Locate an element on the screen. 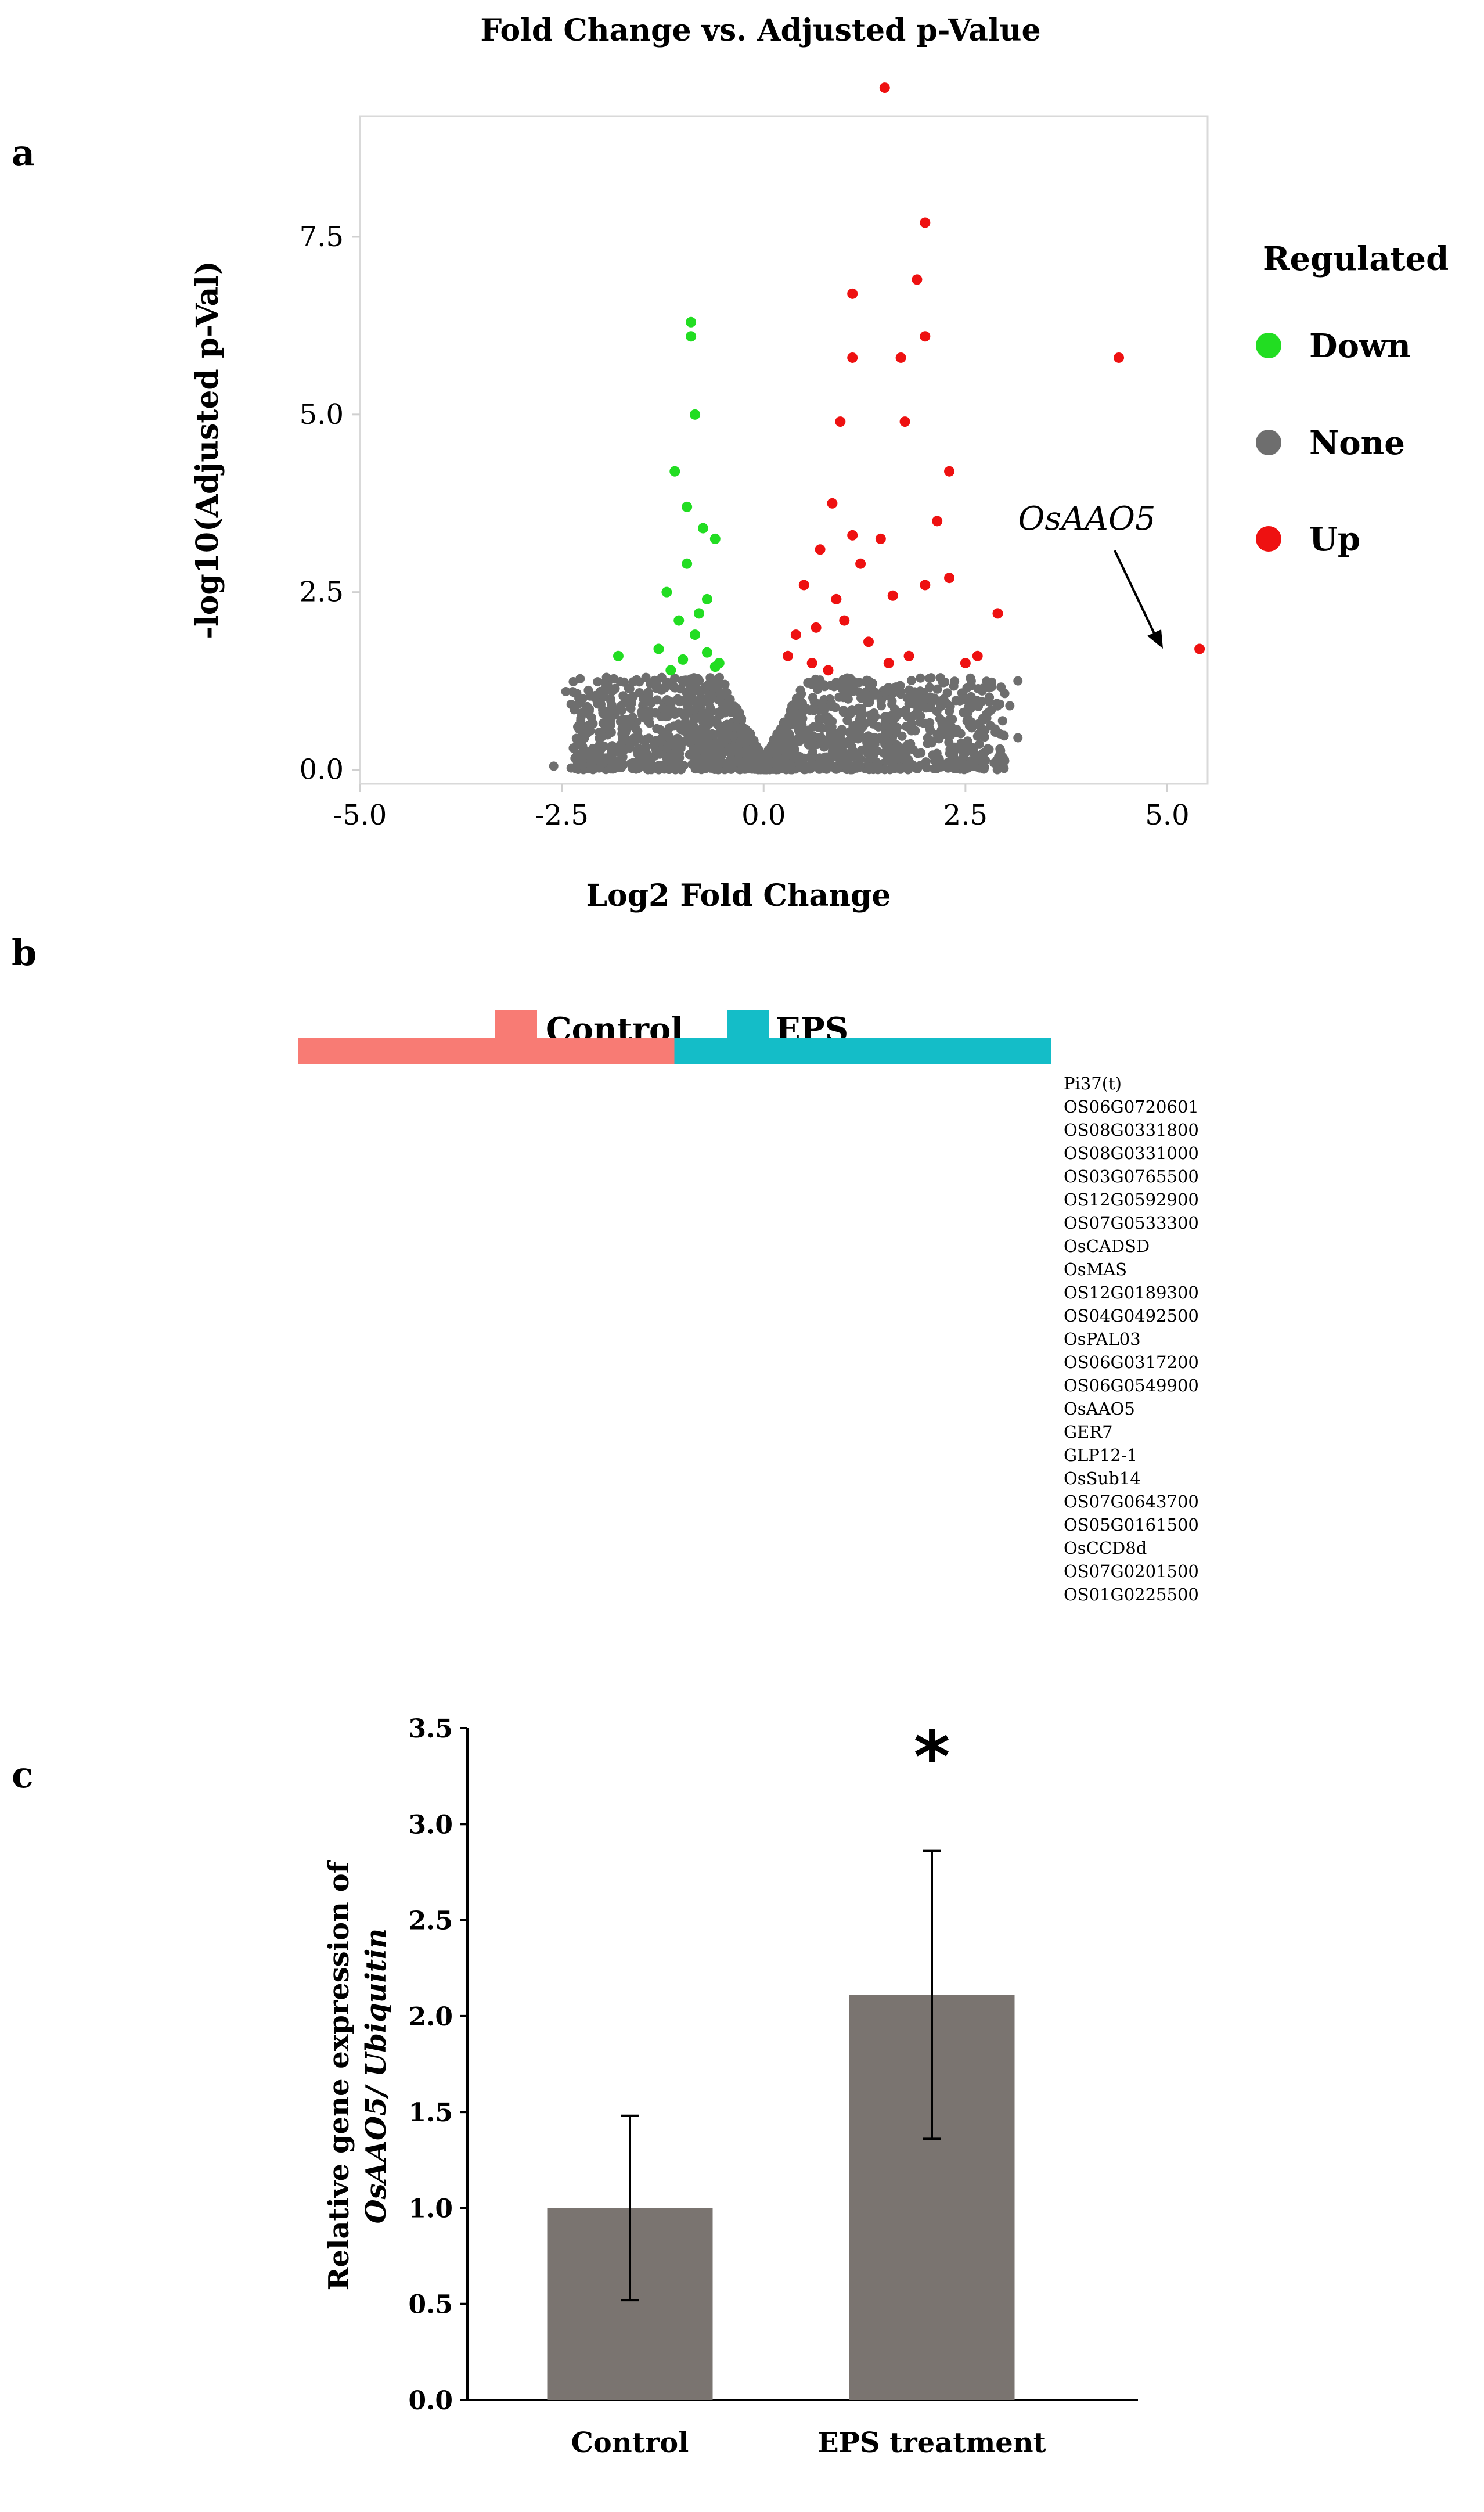 The image size is (1484, 2512). heatmap-group-bar is located at coordinates (675, 1051).